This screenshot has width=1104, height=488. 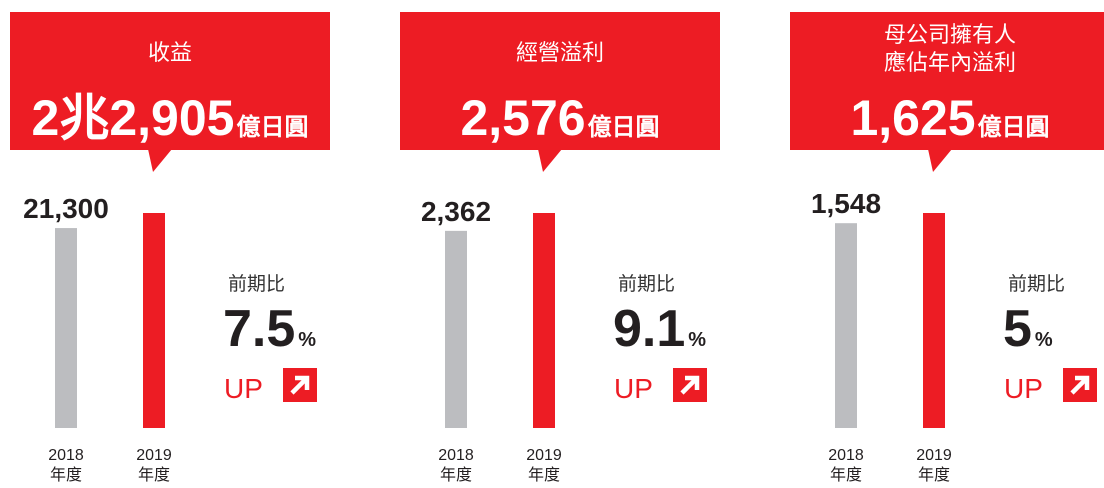 I want to click on value-label: 2,362, so click(x=456, y=211).